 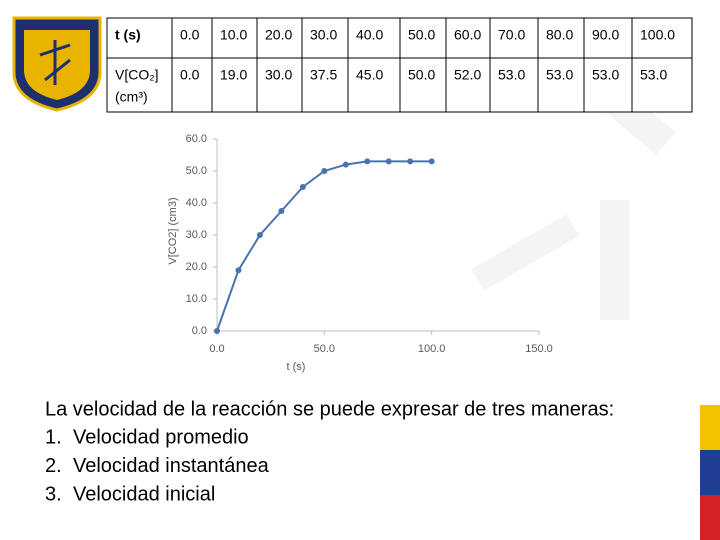 I want to click on y-tick-label: 20.0, so click(x=196, y=267).